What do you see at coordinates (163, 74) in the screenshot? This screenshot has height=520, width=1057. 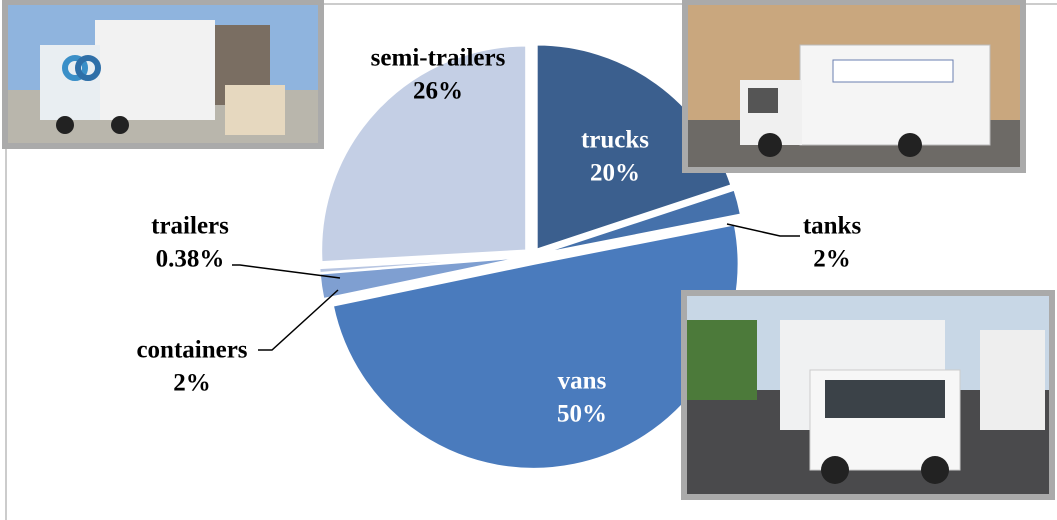 I see `photo-top-left` at bounding box center [163, 74].